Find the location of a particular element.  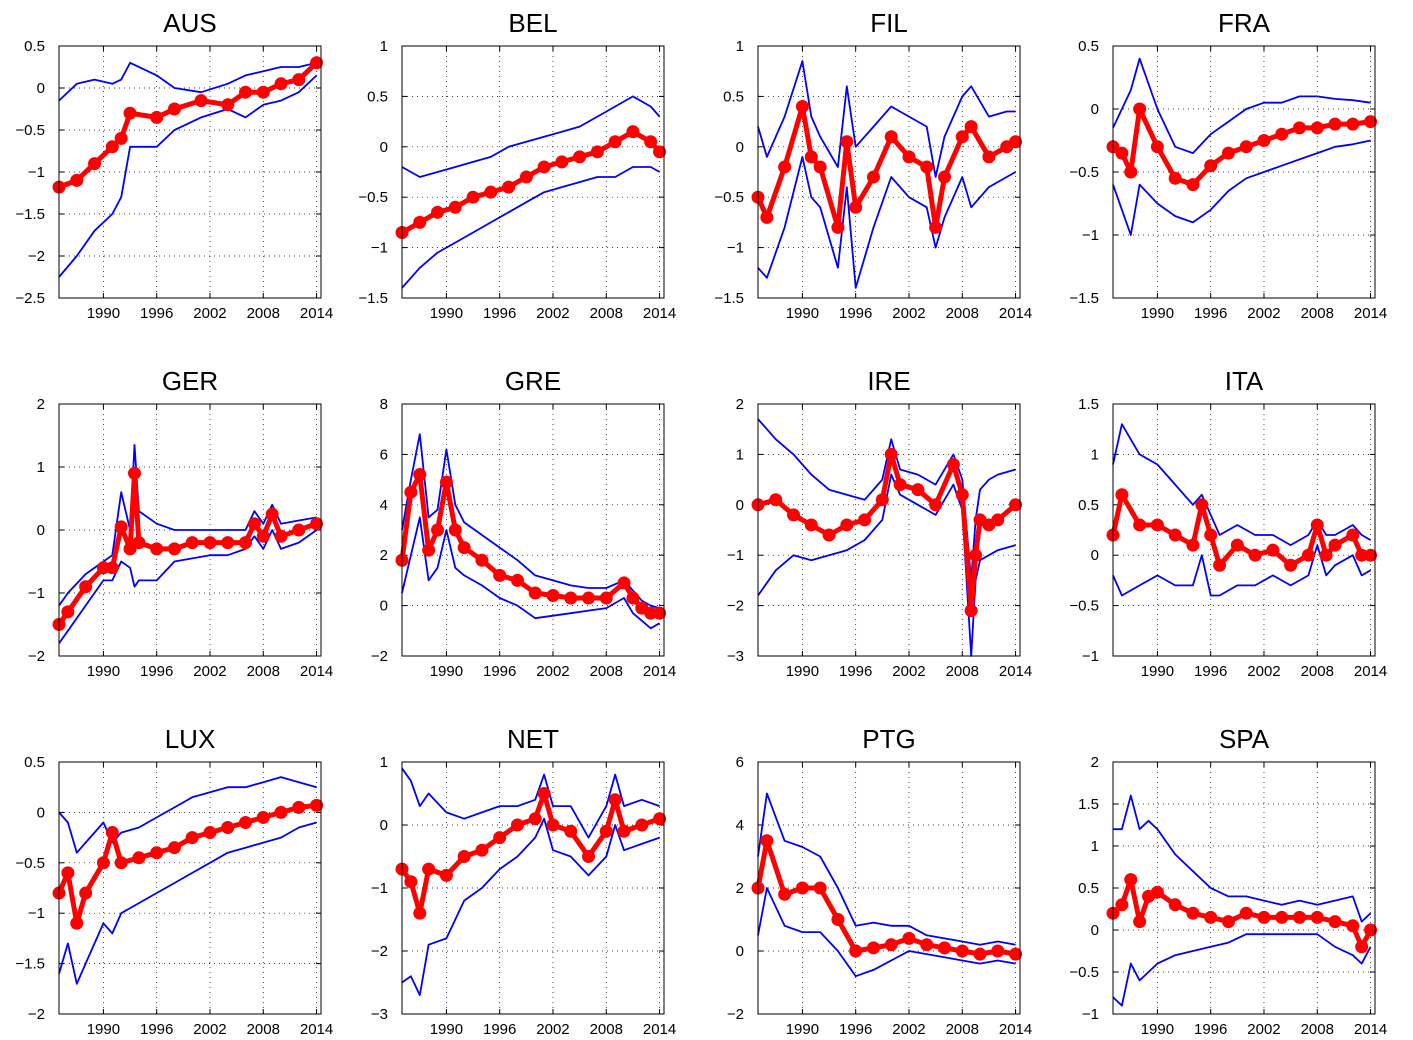

panel-bel: BEL 1990 1996 2002 2008 2014 −1.5 −1 −0.5 0 0.5 1 is located at coordinates (517, 165).